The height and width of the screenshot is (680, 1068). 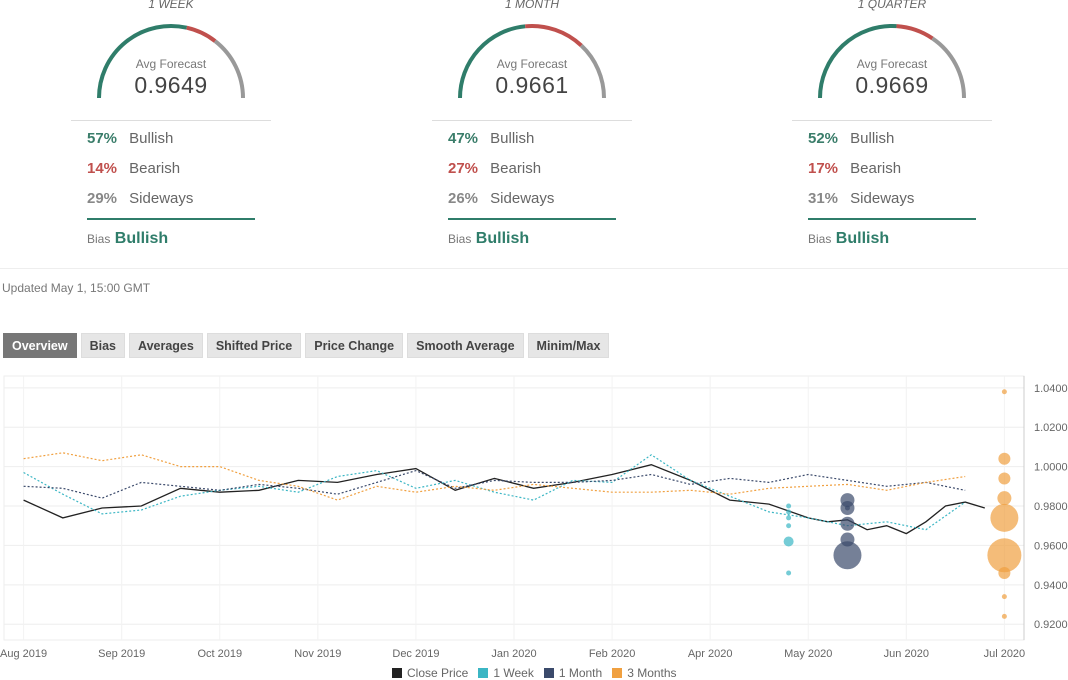 I want to click on stat-bearish: 27% Bearish, so click(x=494, y=168).